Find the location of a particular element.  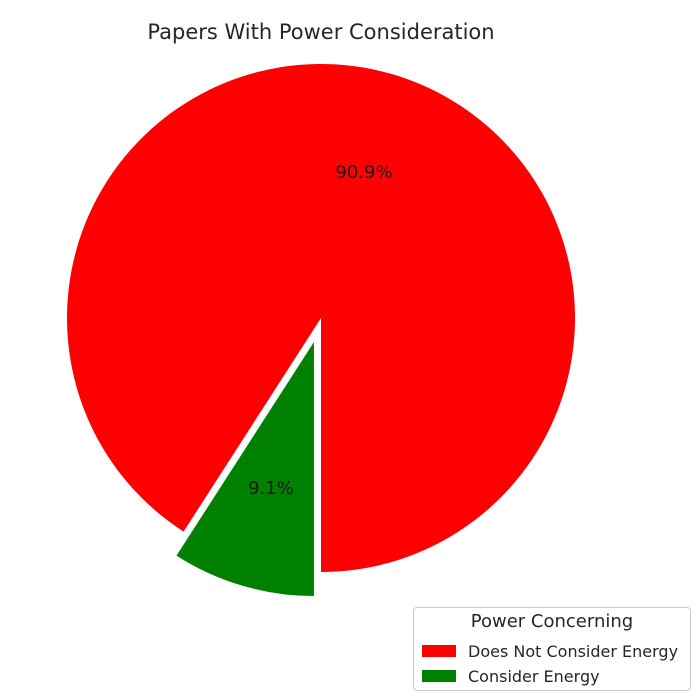

pie-labels: 90.9% 9.1% is located at coordinates (320, 330).